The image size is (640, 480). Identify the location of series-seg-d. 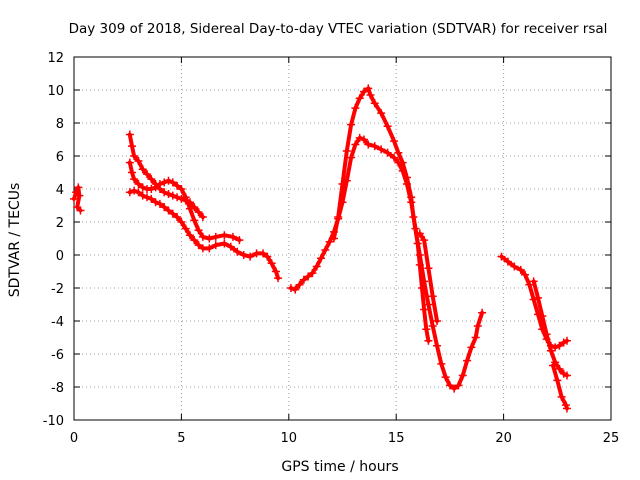
(204, 234).